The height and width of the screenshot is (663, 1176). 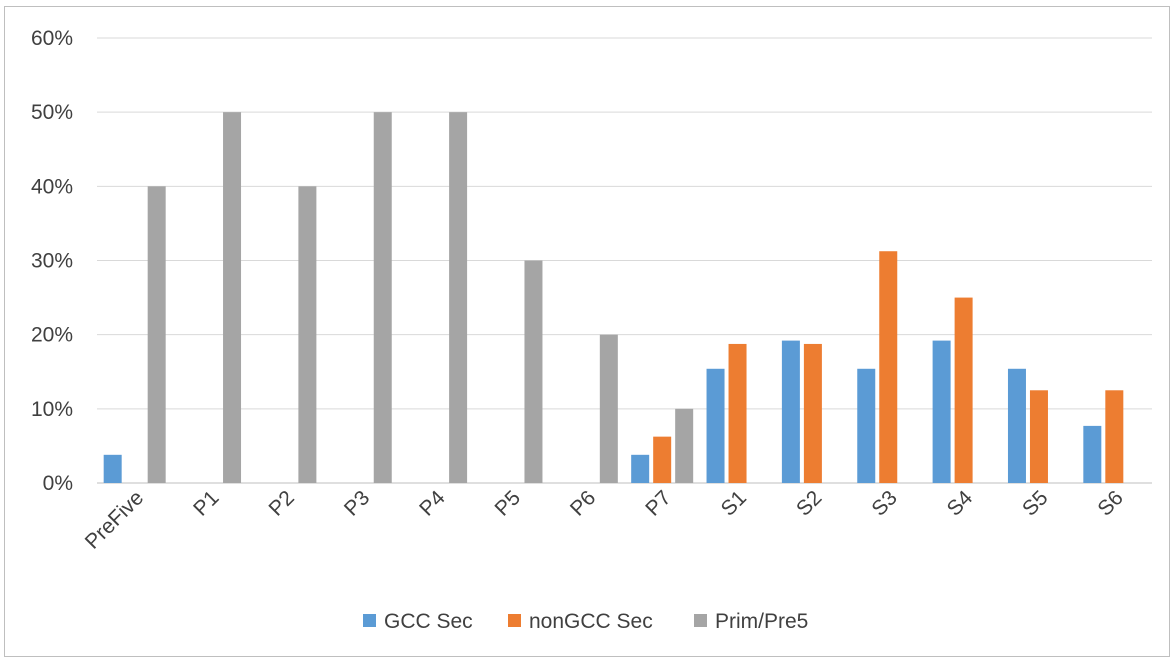 I want to click on x-category-label: S4, so click(x=960, y=503).